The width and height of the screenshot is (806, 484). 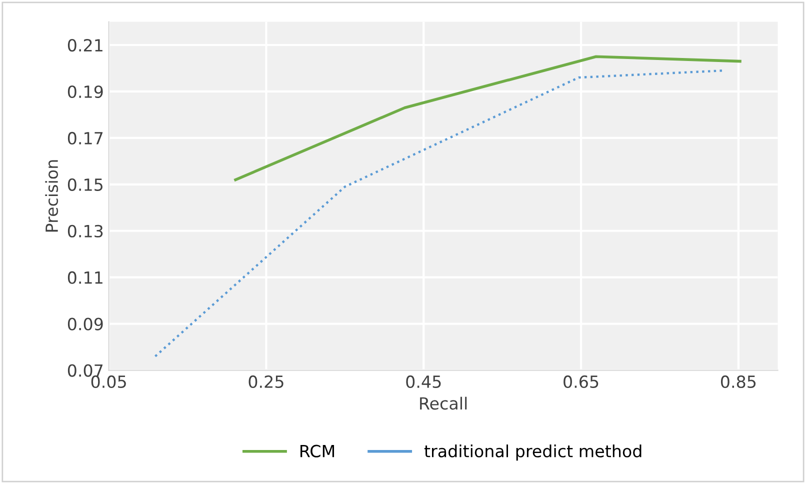 What do you see at coordinates (581, 381) in the screenshot?
I see `x-tick-label: 0.65` at bounding box center [581, 381].